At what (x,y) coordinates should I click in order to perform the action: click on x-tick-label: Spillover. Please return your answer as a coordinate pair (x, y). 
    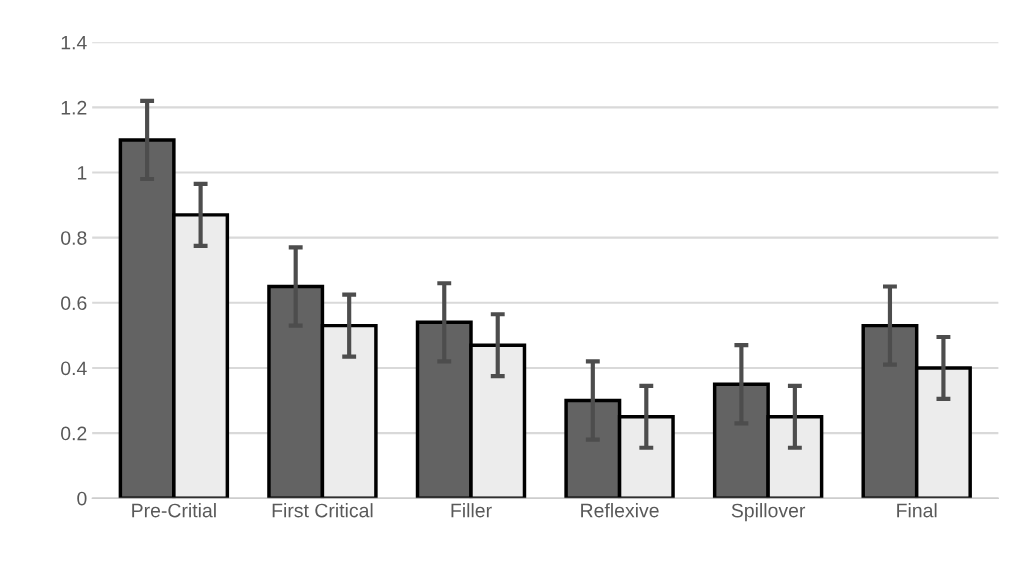
    Looking at the image, I should click on (768, 512).